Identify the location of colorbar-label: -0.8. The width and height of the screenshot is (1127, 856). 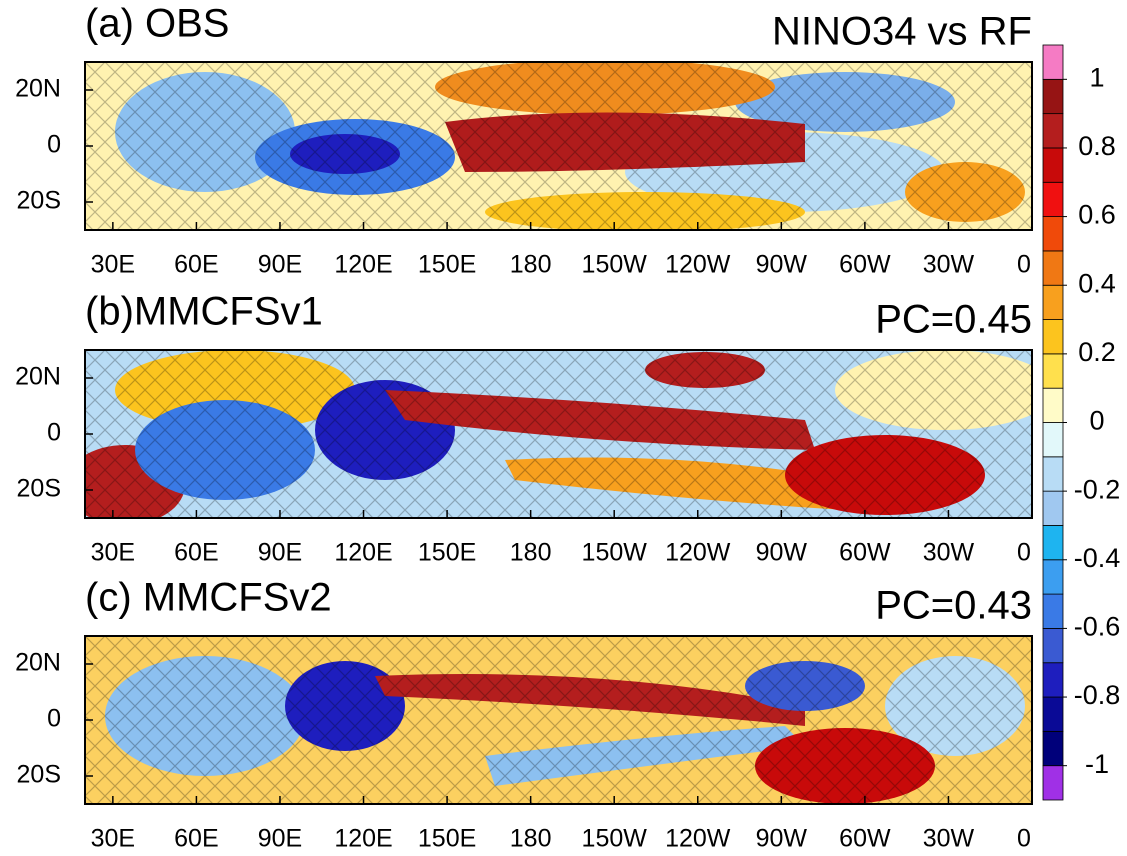
(1097, 695).